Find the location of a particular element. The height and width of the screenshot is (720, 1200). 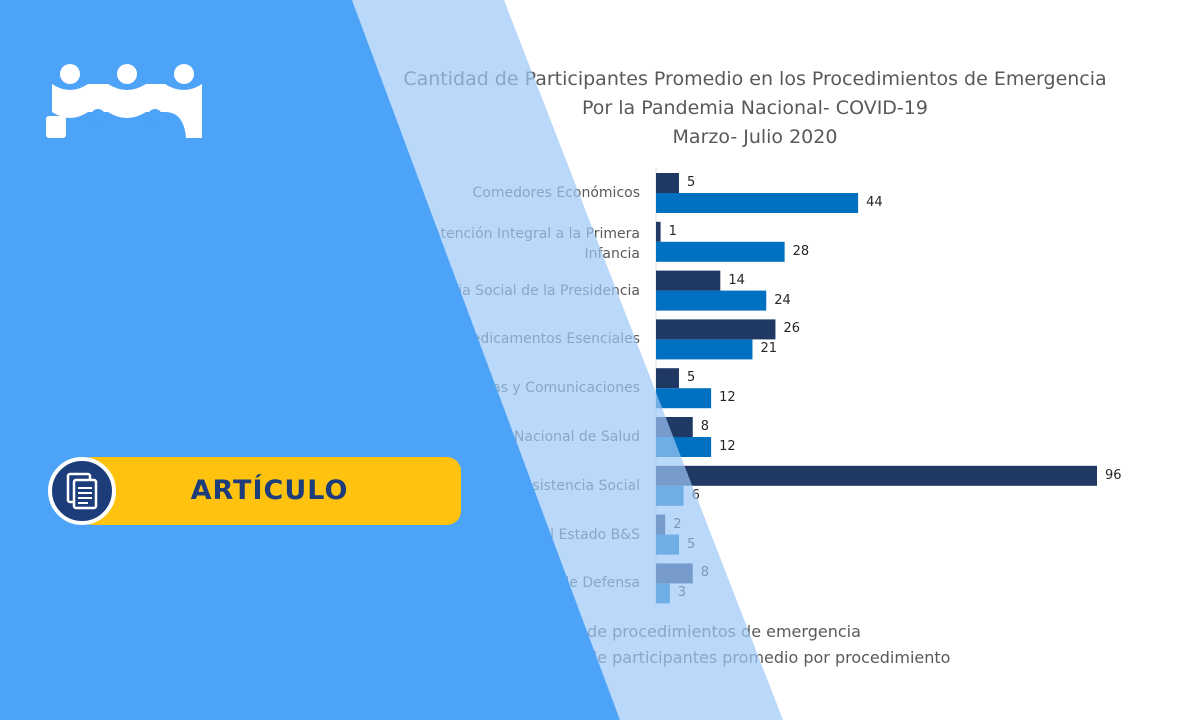

data-label-plan-asistencia-series-1: 14 is located at coordinates (736, 280).